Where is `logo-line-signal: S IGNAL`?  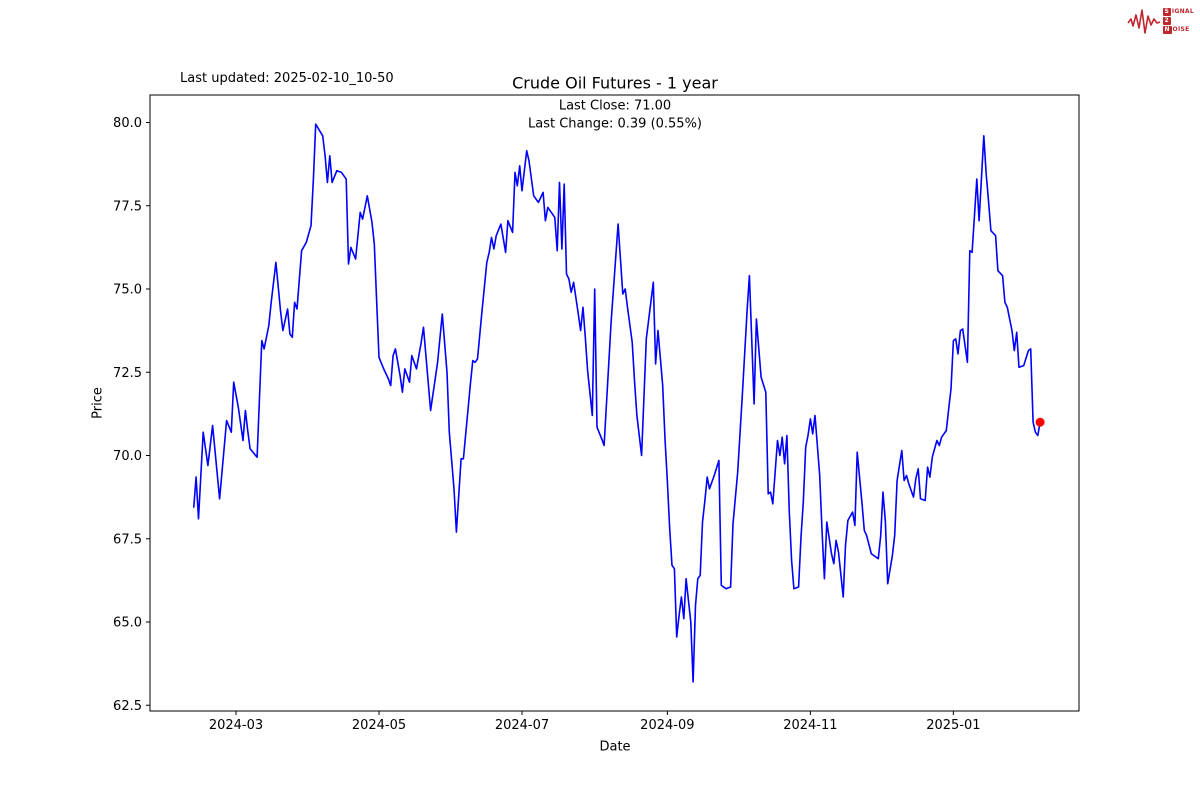 logo-line-signal: S IGNAL is located at coordinates (1178, 12).